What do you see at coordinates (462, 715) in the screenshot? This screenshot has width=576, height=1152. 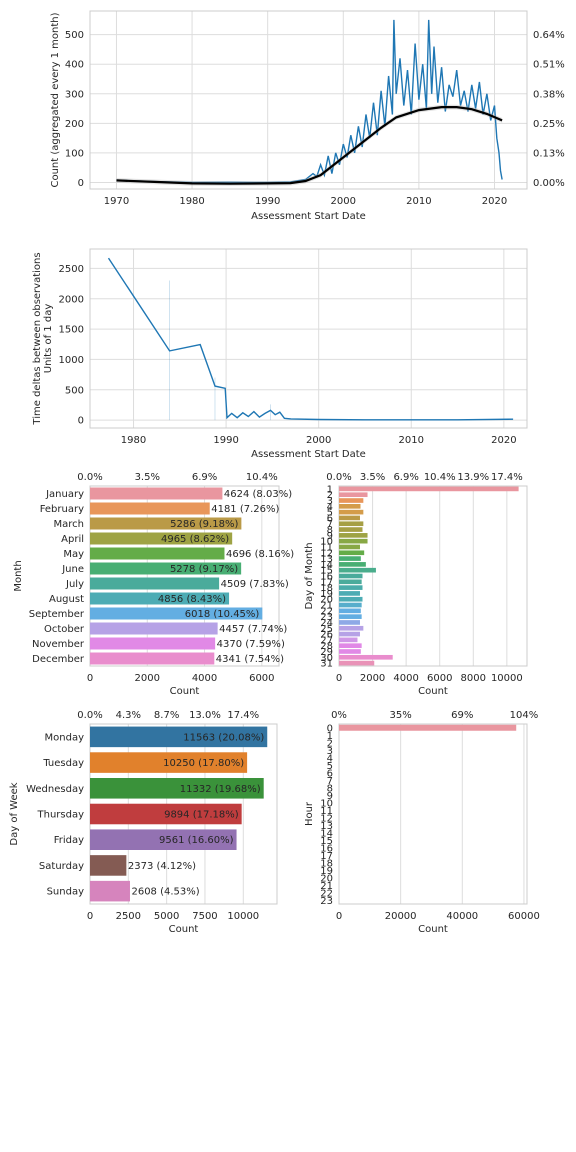 I see `top-tick-label: 69%` at bounding box center [462, 715].